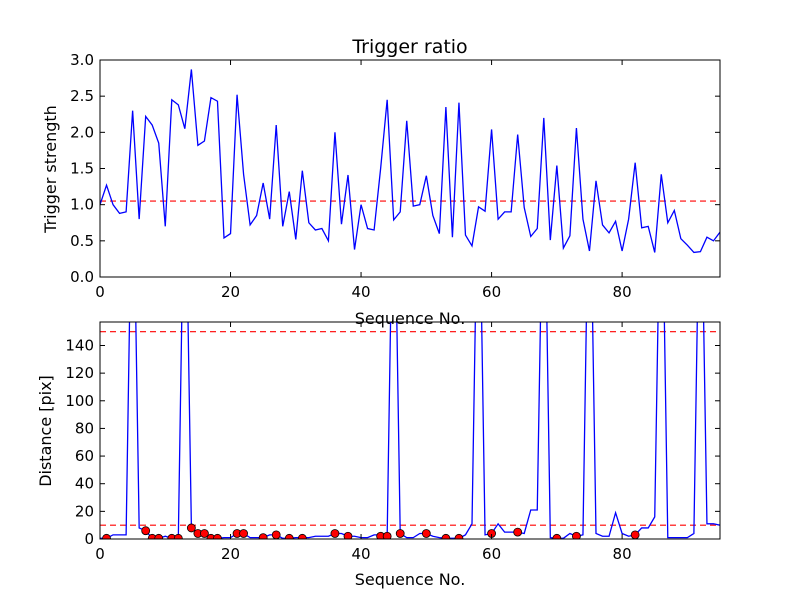  What do you see at coordinates (50, 169) in the screenshot?
I see `top-y-axis-label: Trigger strength` at bounding box center [50, 169].